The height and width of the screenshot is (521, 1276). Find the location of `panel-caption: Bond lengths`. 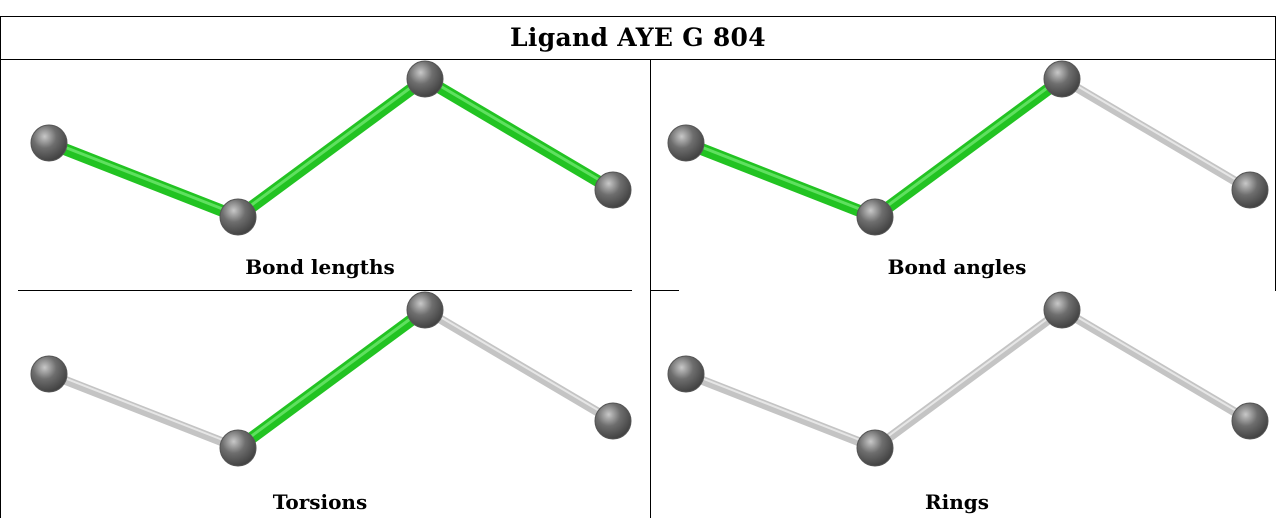

panel-caption: Bond lengths is located at coordinates (320, 267).